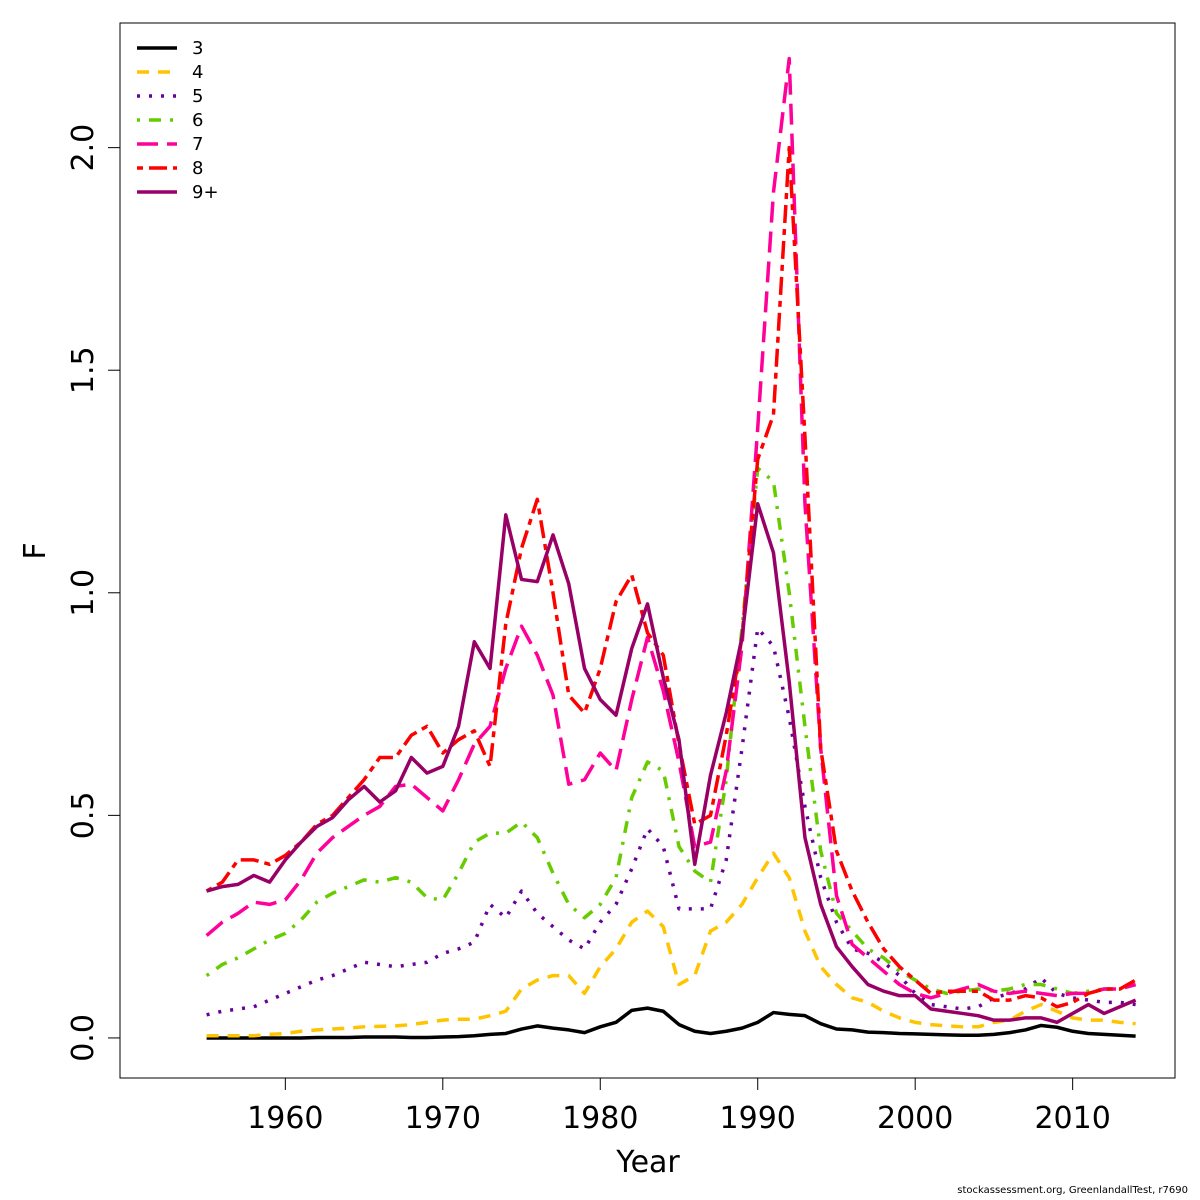 The image size is (1200, 1200). What do you see at coordinates (600, 1118) in the screenshot?
I see `x-tick-label: 1980` at bounding box center [600, 1118].